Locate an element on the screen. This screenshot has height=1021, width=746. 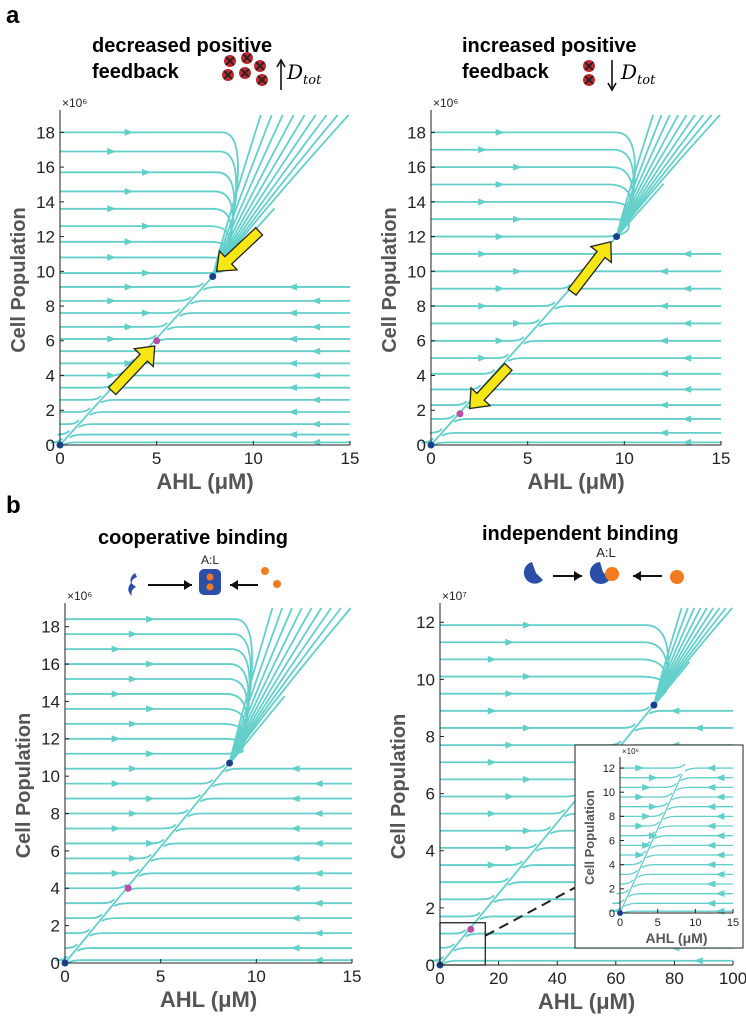
increase-arrow-icon is located at coordinates (281, 74).